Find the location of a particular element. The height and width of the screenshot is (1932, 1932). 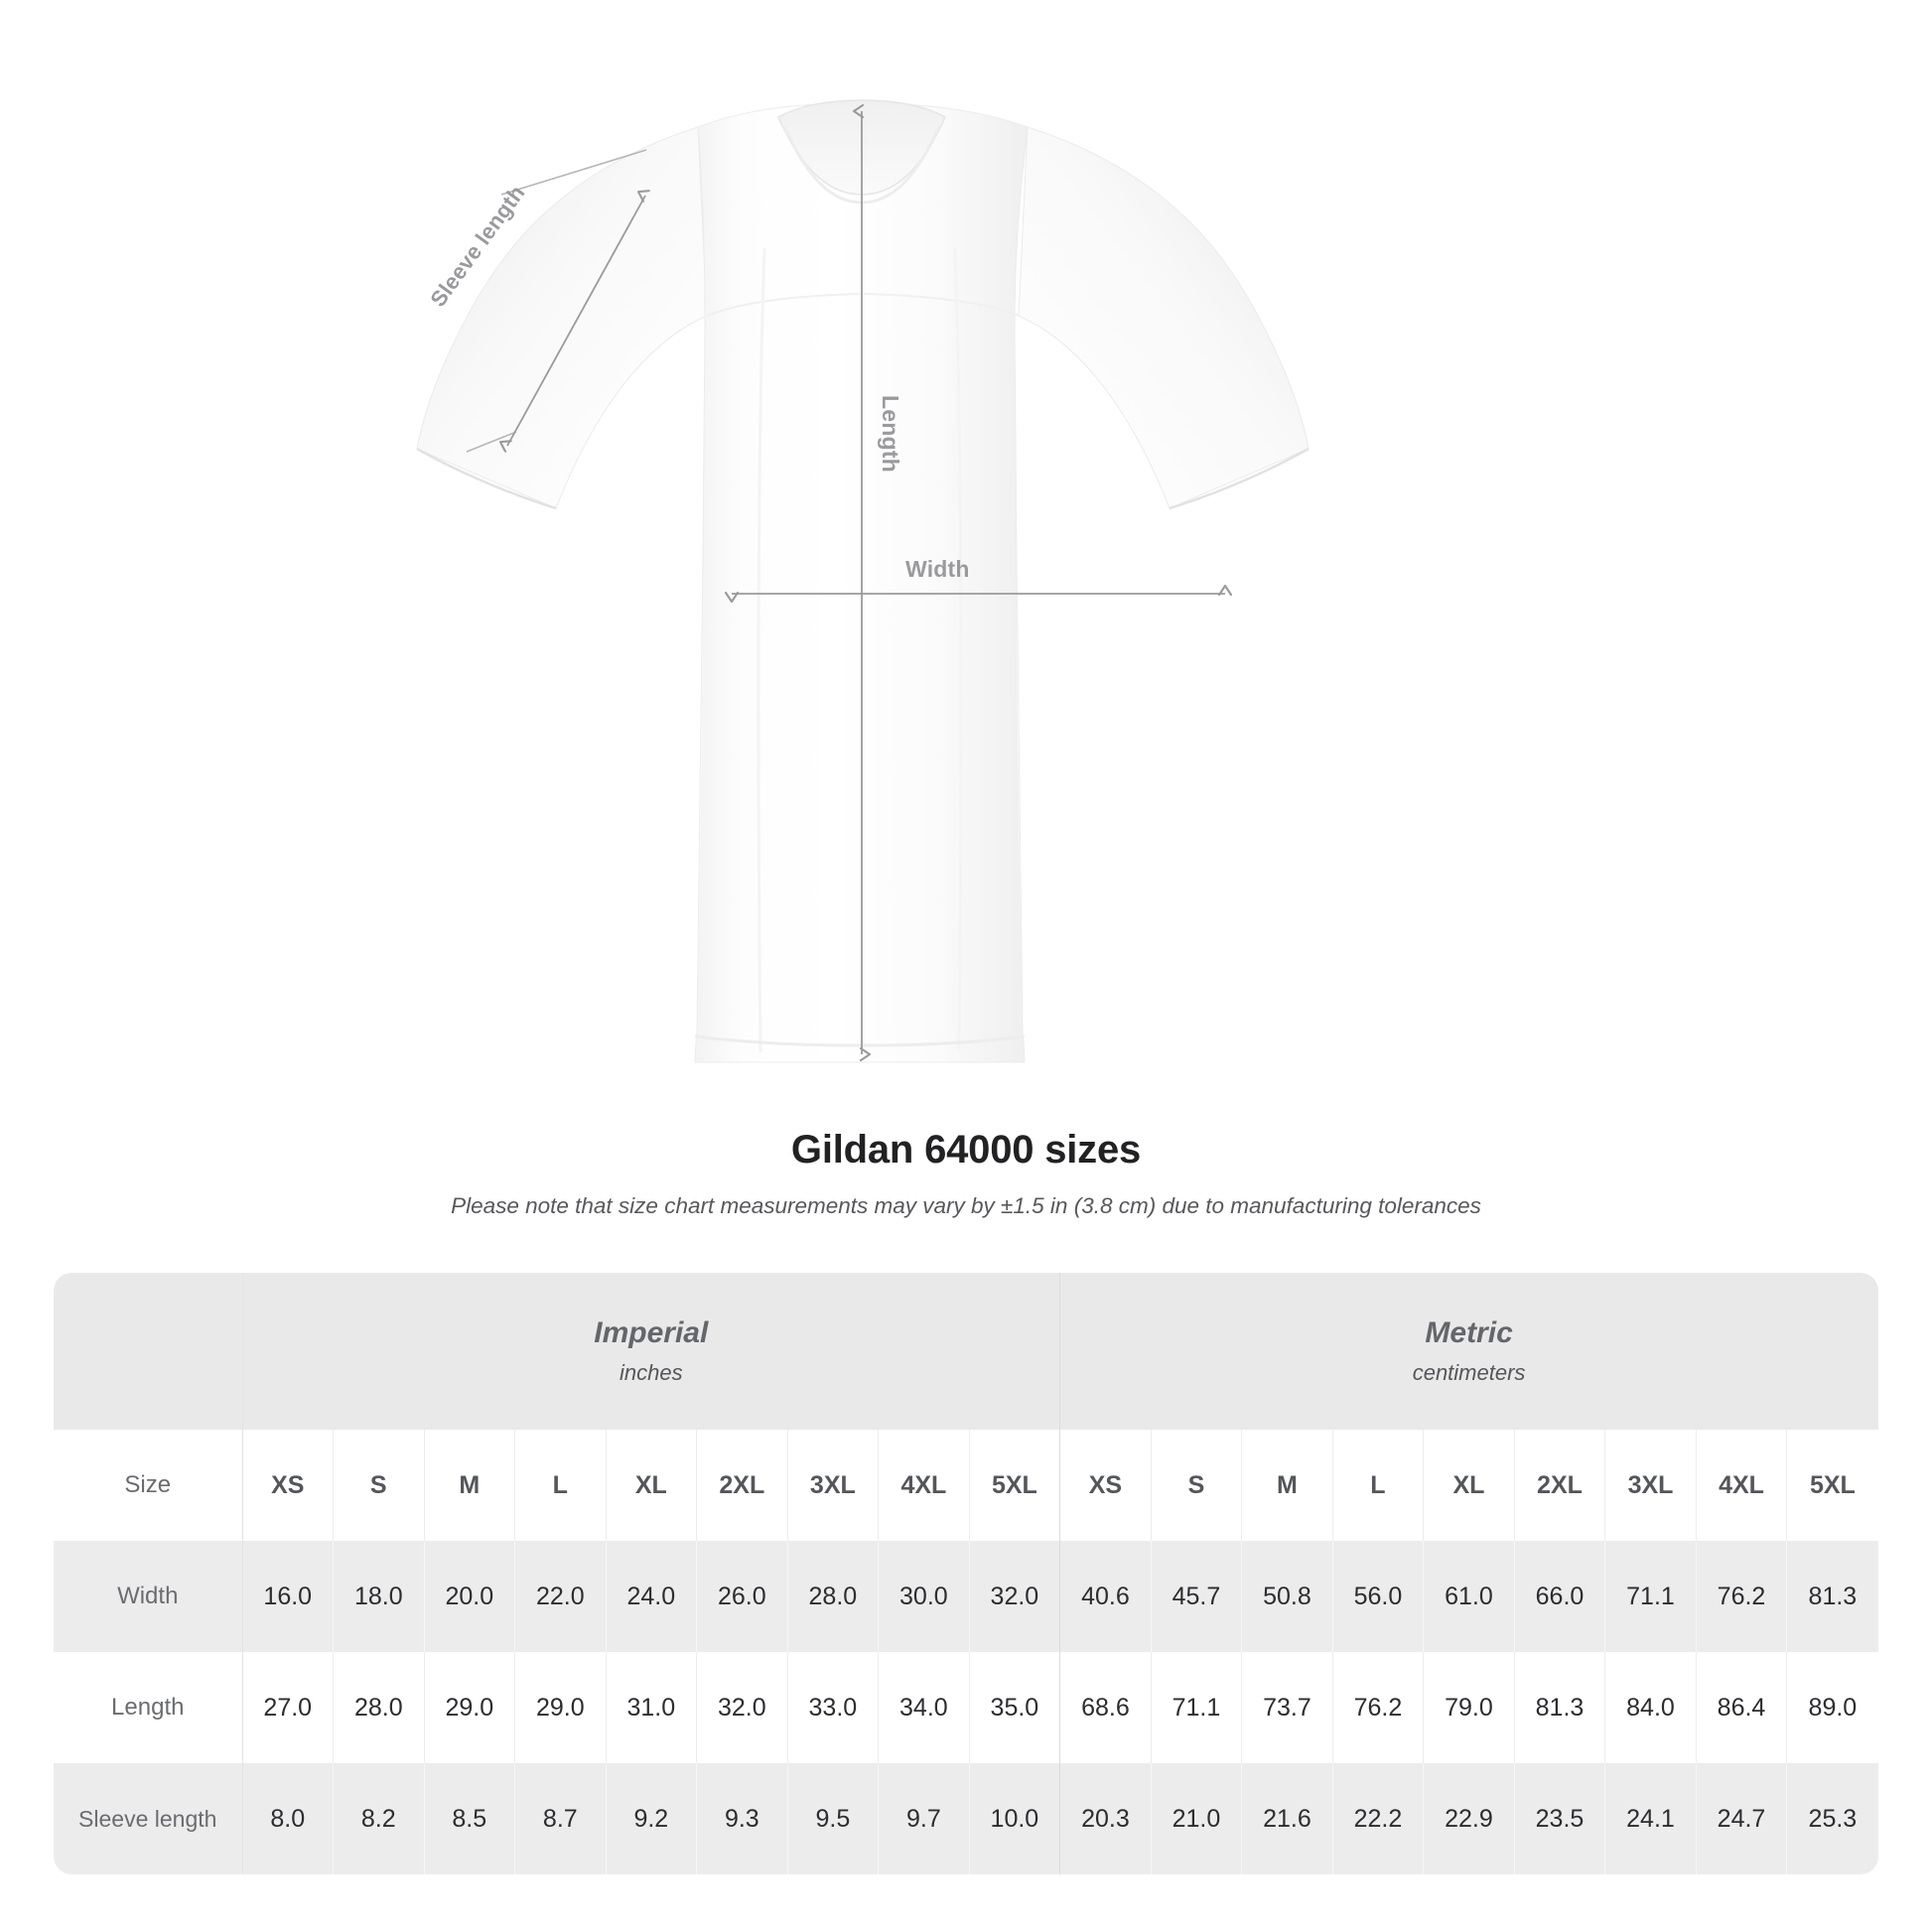

cell-sleeve-metric-l: 22.2 is located at coordinates (1379, 1818).